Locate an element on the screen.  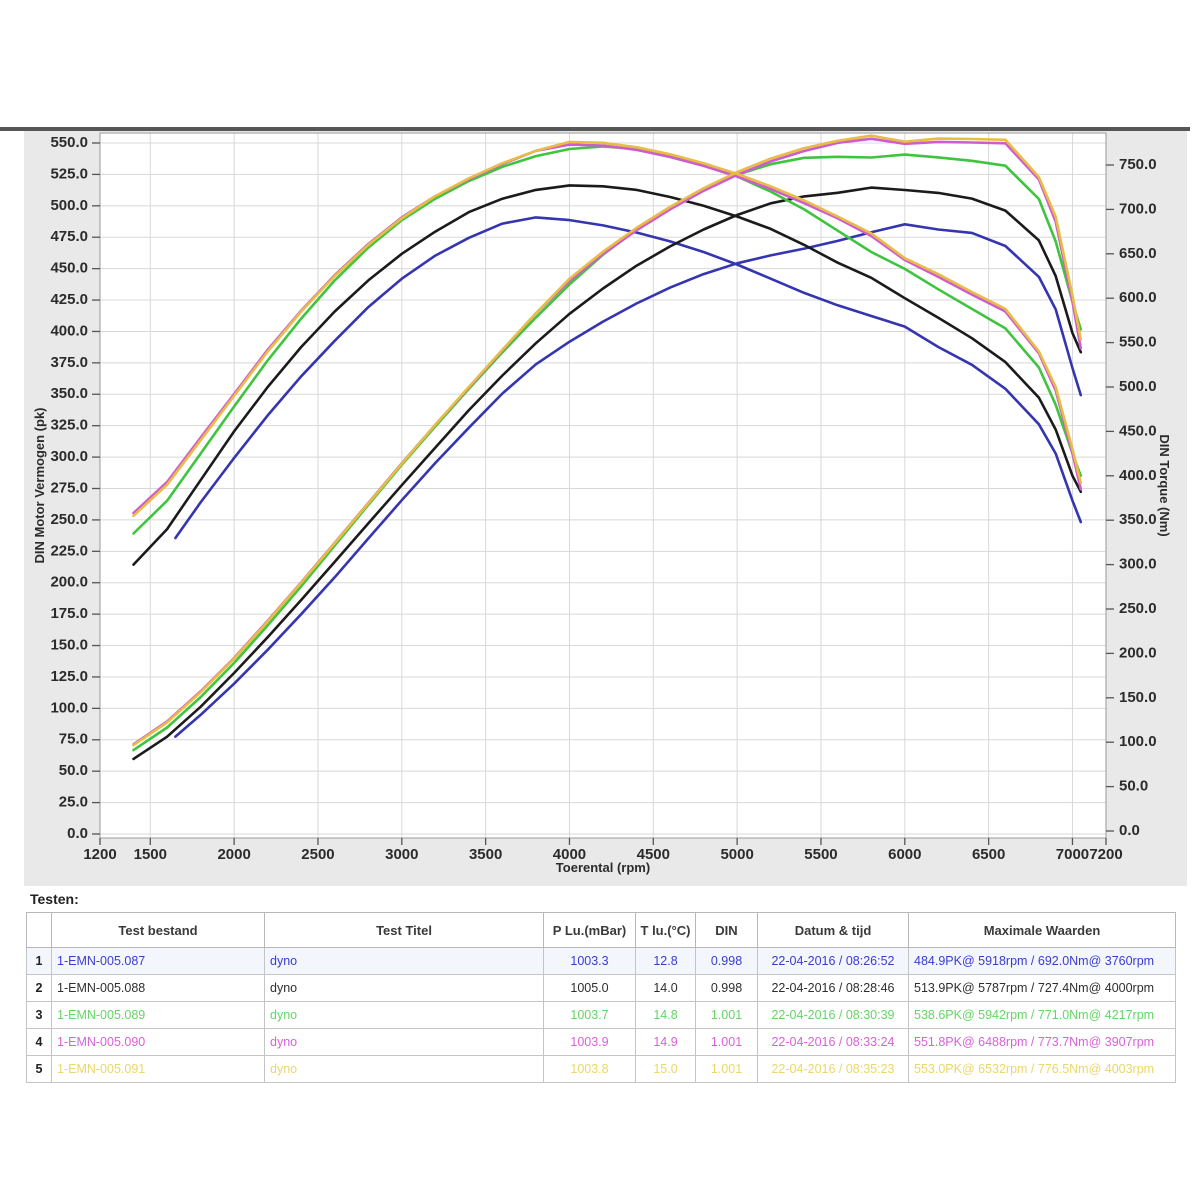
left-axis-tick-label: 400.0 is located at coordinates (69, 330).